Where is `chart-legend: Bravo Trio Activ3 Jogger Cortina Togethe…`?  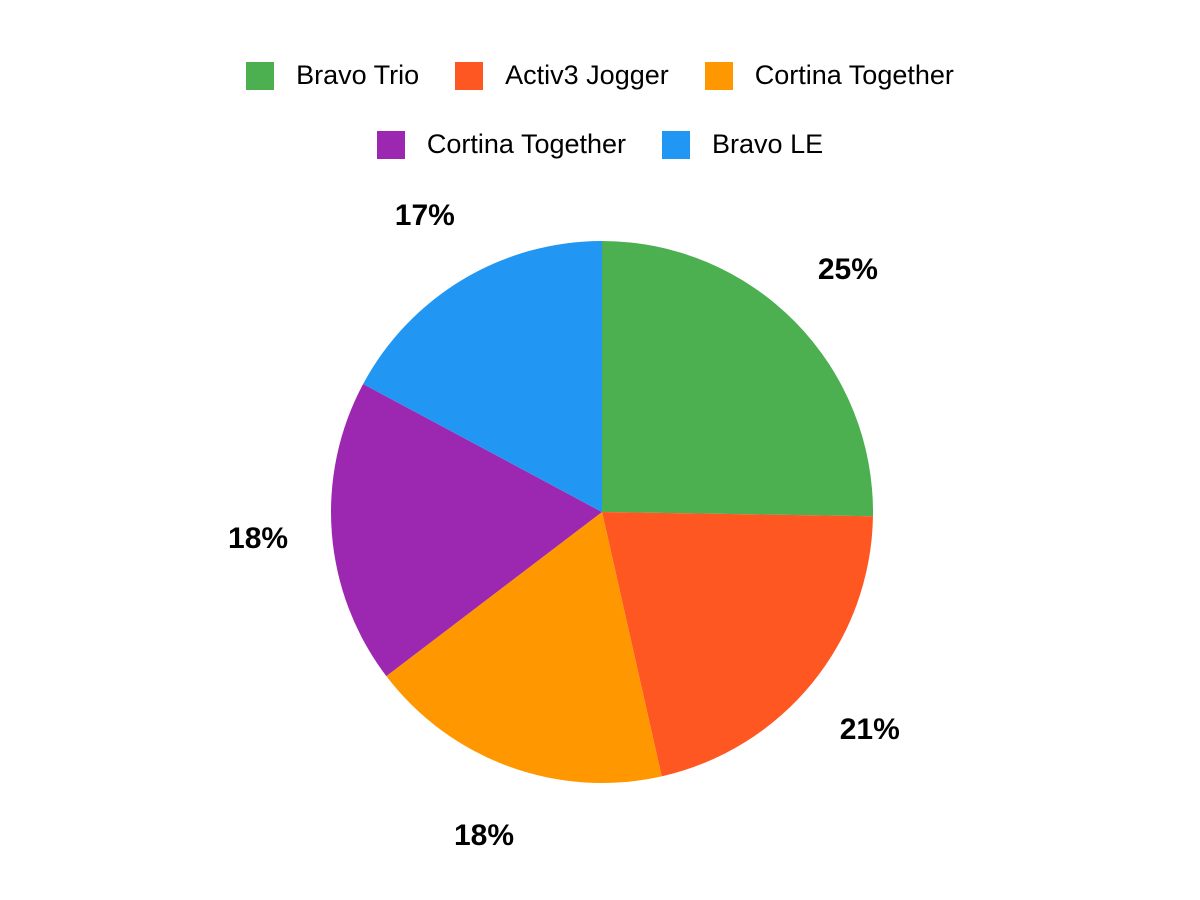 chart-legend: Bravo Trio Activ3 Jogger Cortina Togethe… is located at coordinates (600, 110).